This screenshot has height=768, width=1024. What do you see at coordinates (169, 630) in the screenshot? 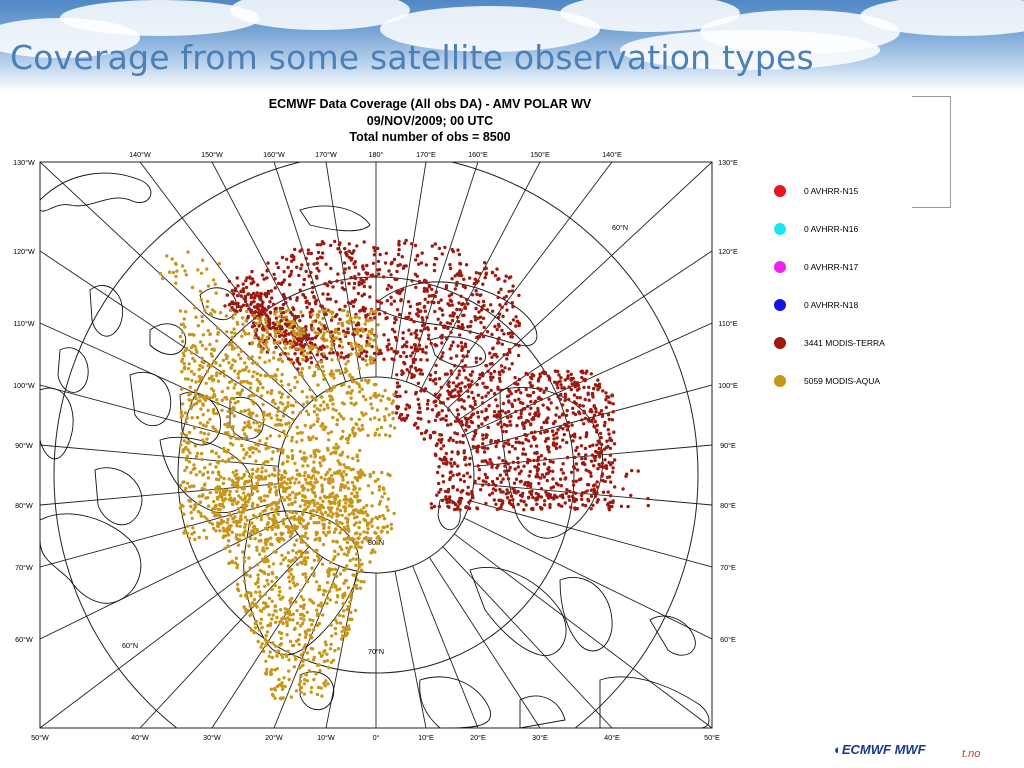
I see `meridian-line` at bounding box center [169, 630].